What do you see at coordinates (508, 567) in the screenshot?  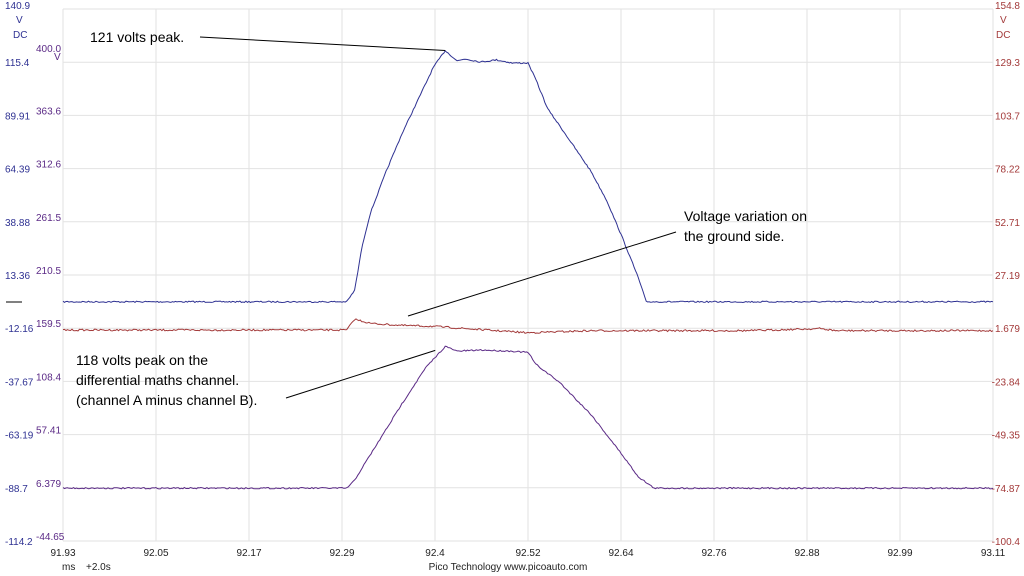 I see `footer-brand: Pico Technology www.picoauto.com` at bounding box center [508, 567].